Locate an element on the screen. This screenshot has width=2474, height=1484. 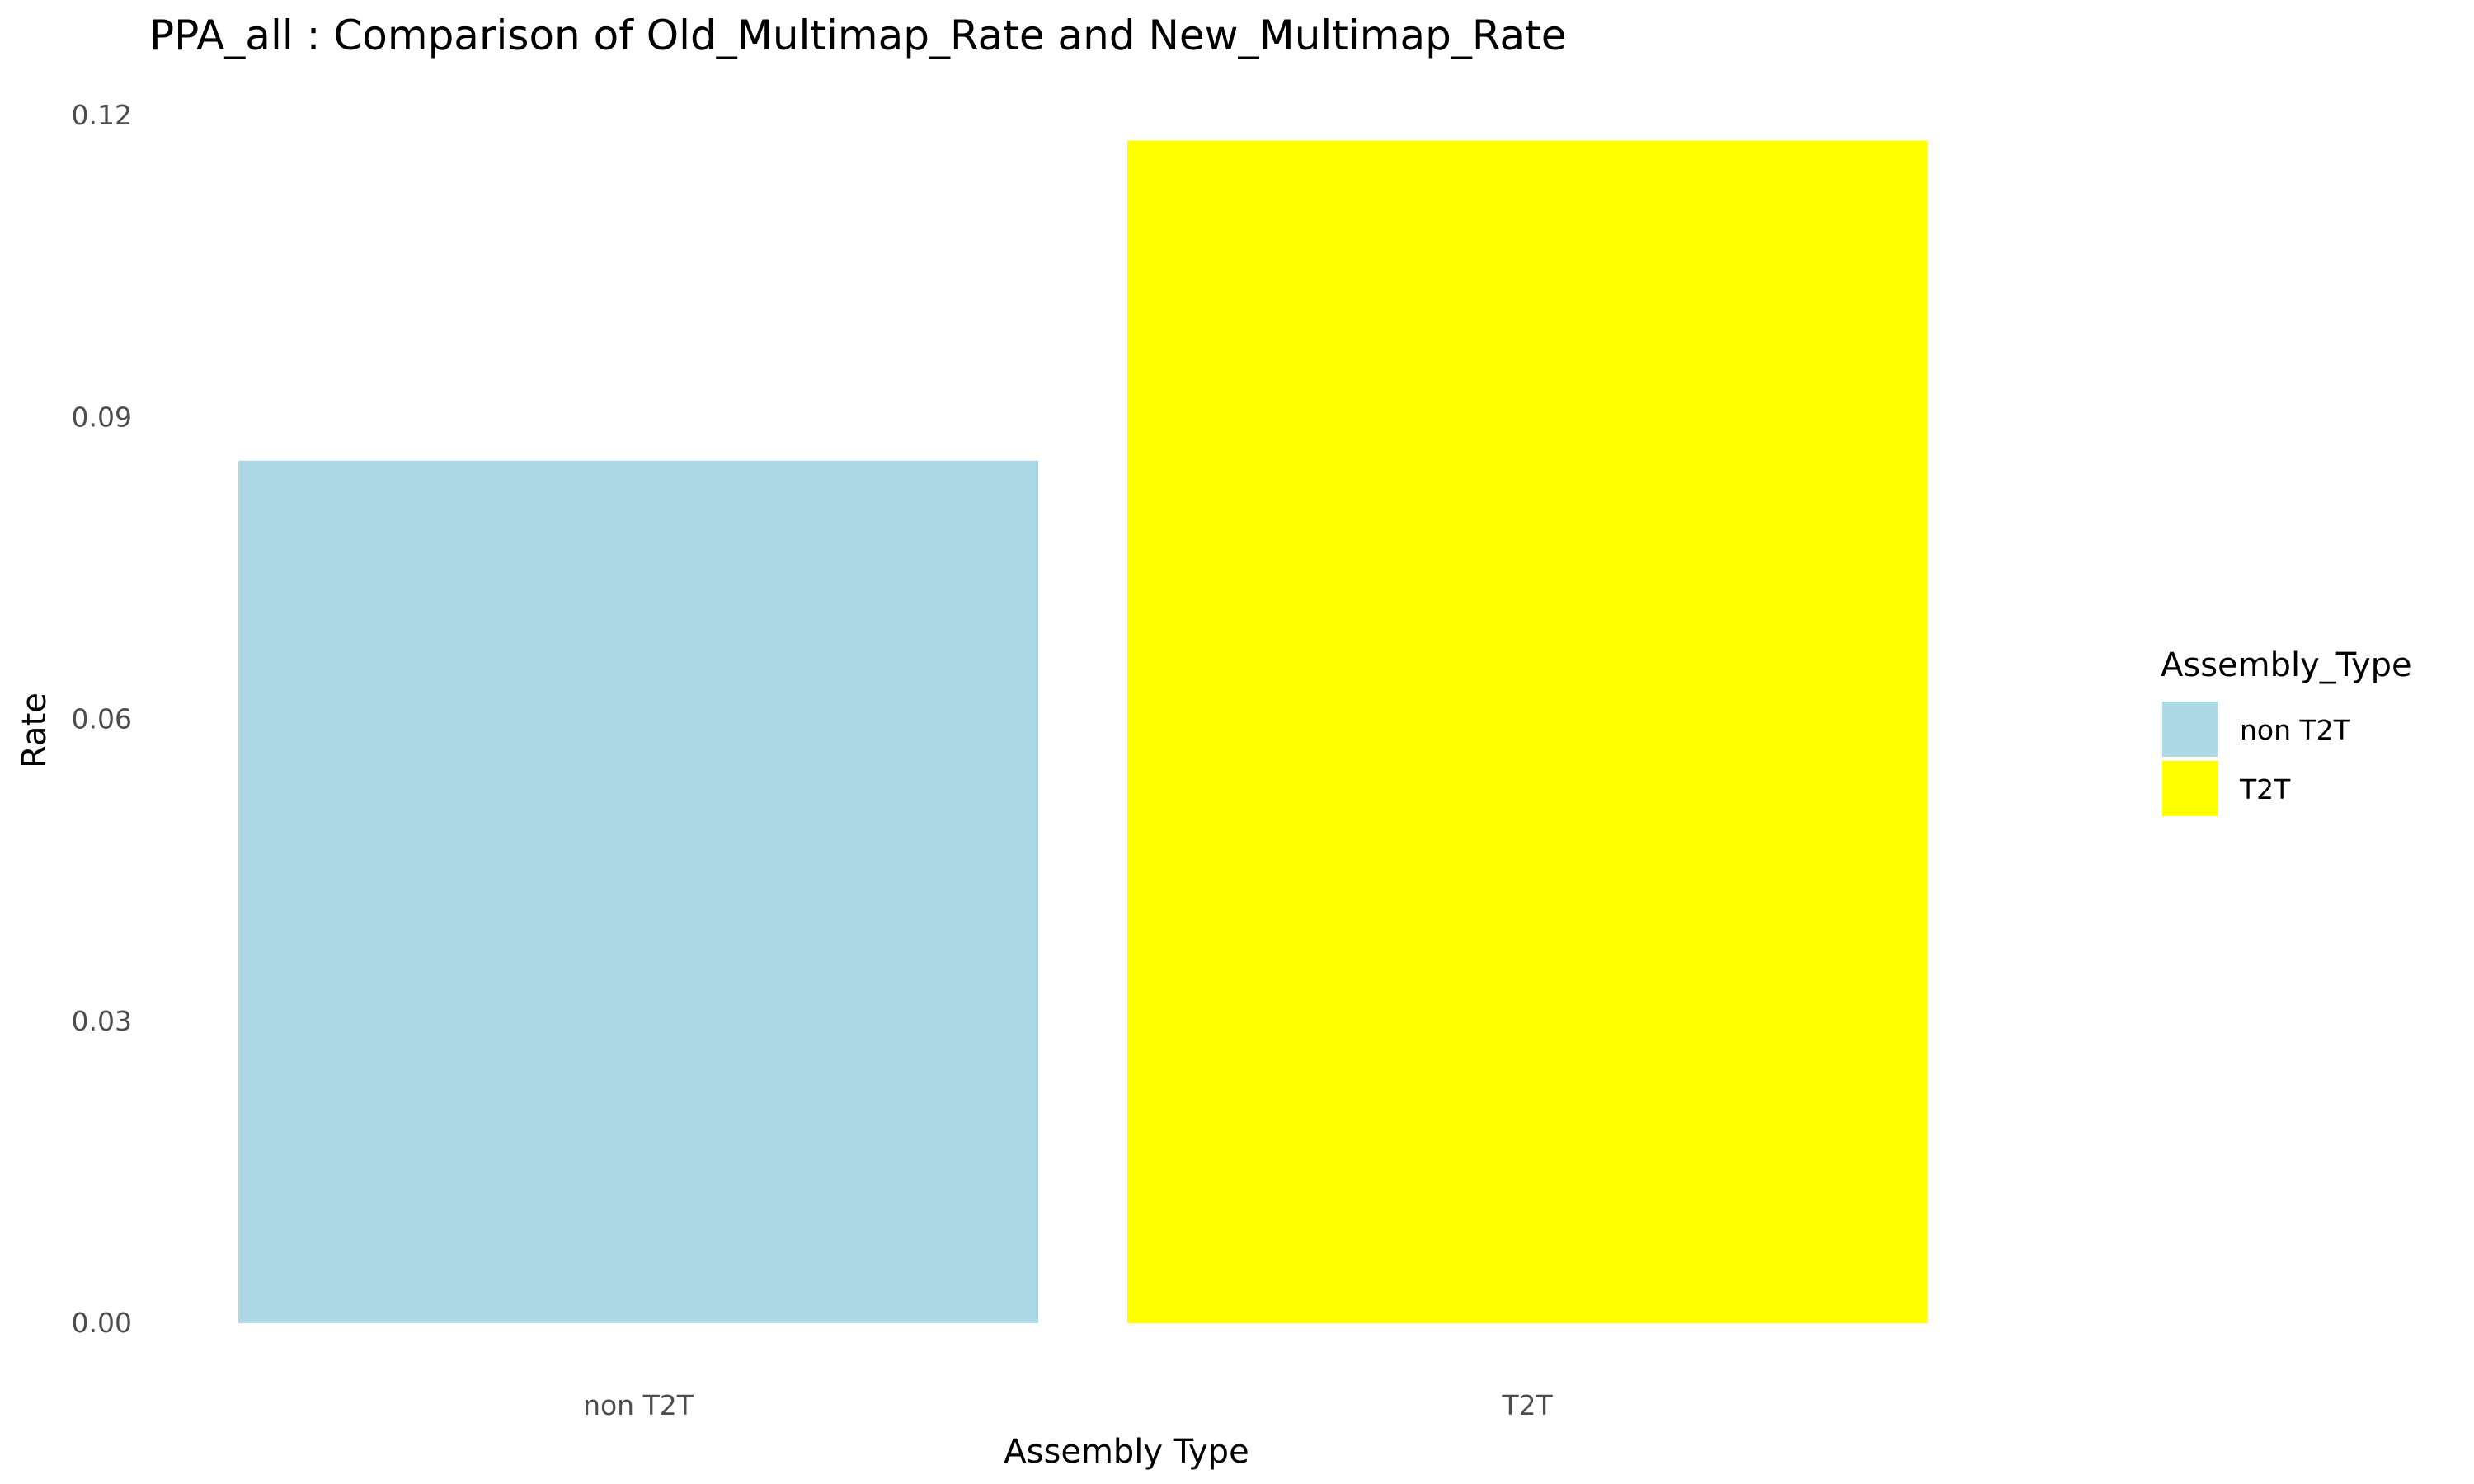
y-tick-label: 0.09 is located at coordinates (102, 417).